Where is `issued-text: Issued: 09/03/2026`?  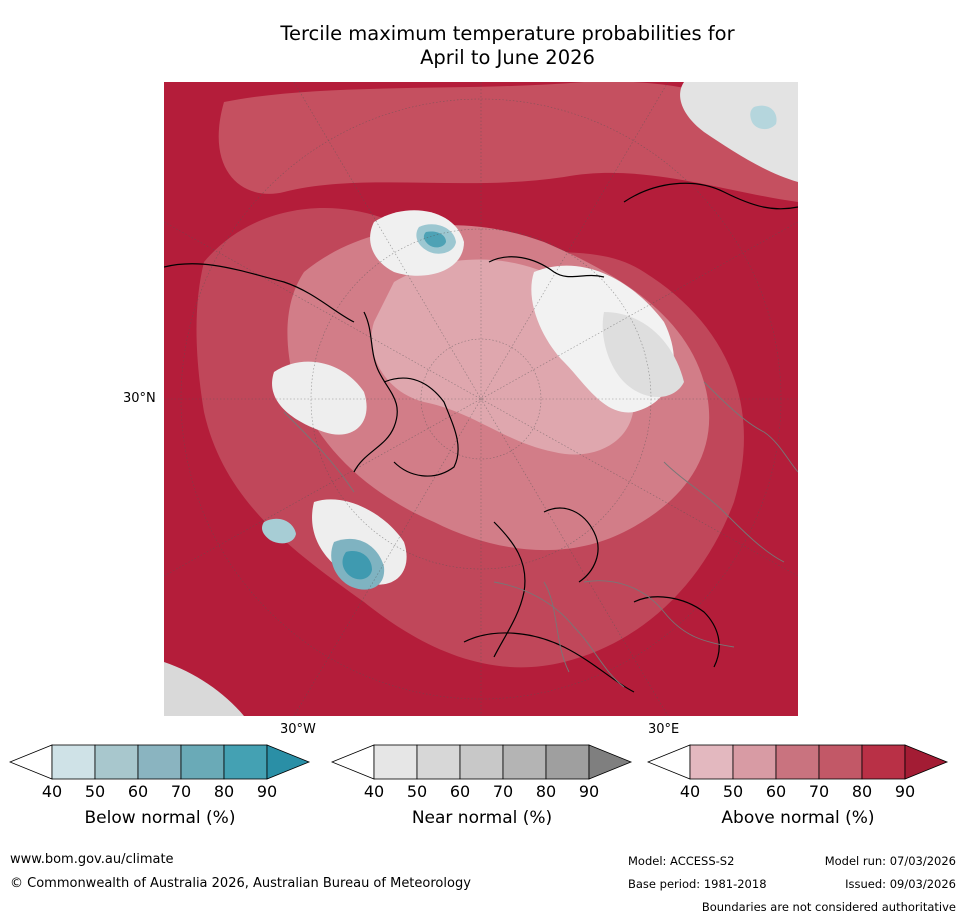 issued-text: Issued: 09/03/2026 is located at coordinates (900, 884).